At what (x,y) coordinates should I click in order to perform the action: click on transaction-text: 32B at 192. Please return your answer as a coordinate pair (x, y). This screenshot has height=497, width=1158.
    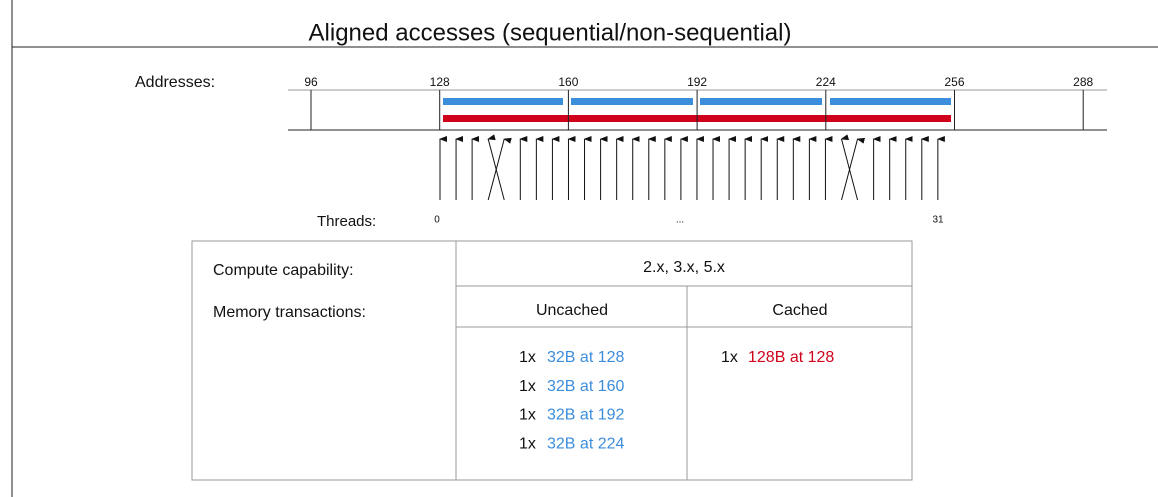
    Looking at the image, I should click on (586, 415).